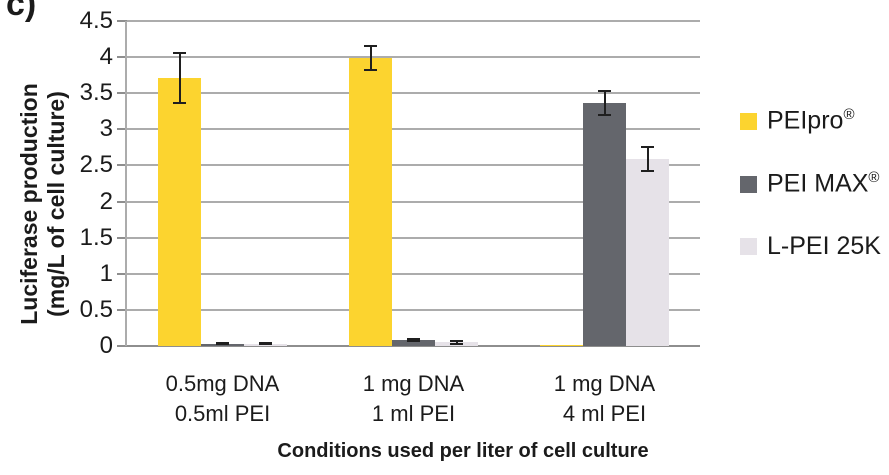 The width and height of the screenshot is (889, 475). What do you see at coordinates (811, 120) in the screenshot?
I see `legend-label-peipro: PEIpro®` at bounding box center [811, 120].